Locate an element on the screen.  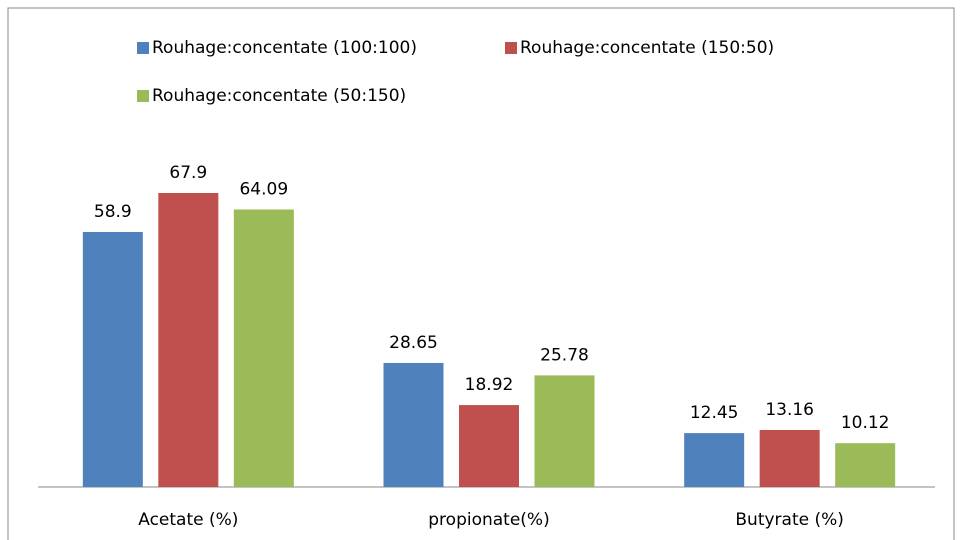
legend-label: Rouhage:concentate (50:150) is located at coordinates (279, 96).